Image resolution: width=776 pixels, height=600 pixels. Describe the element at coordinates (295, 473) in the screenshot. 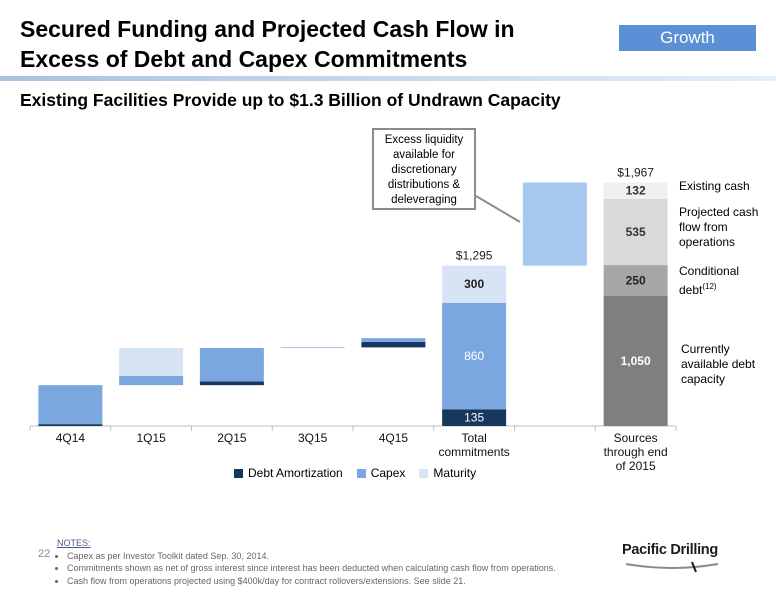

I see `legend-label-debt-amortization: Debt Amortization` at that location.